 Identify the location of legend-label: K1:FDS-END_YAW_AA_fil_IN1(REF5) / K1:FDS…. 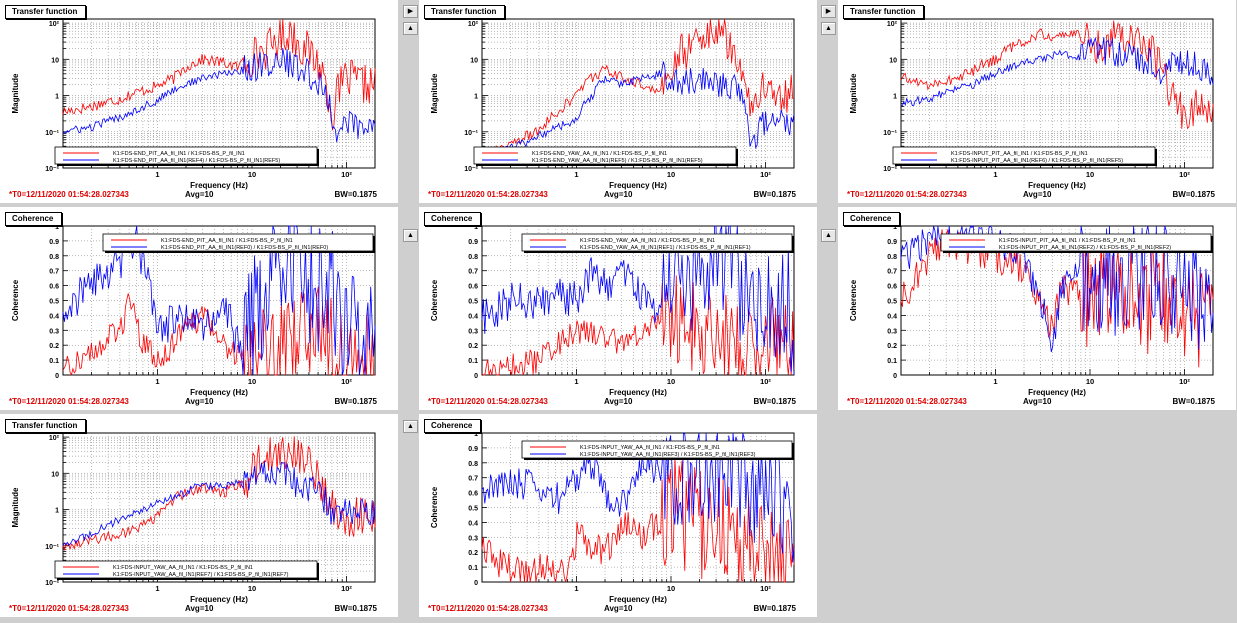
(617, 161).